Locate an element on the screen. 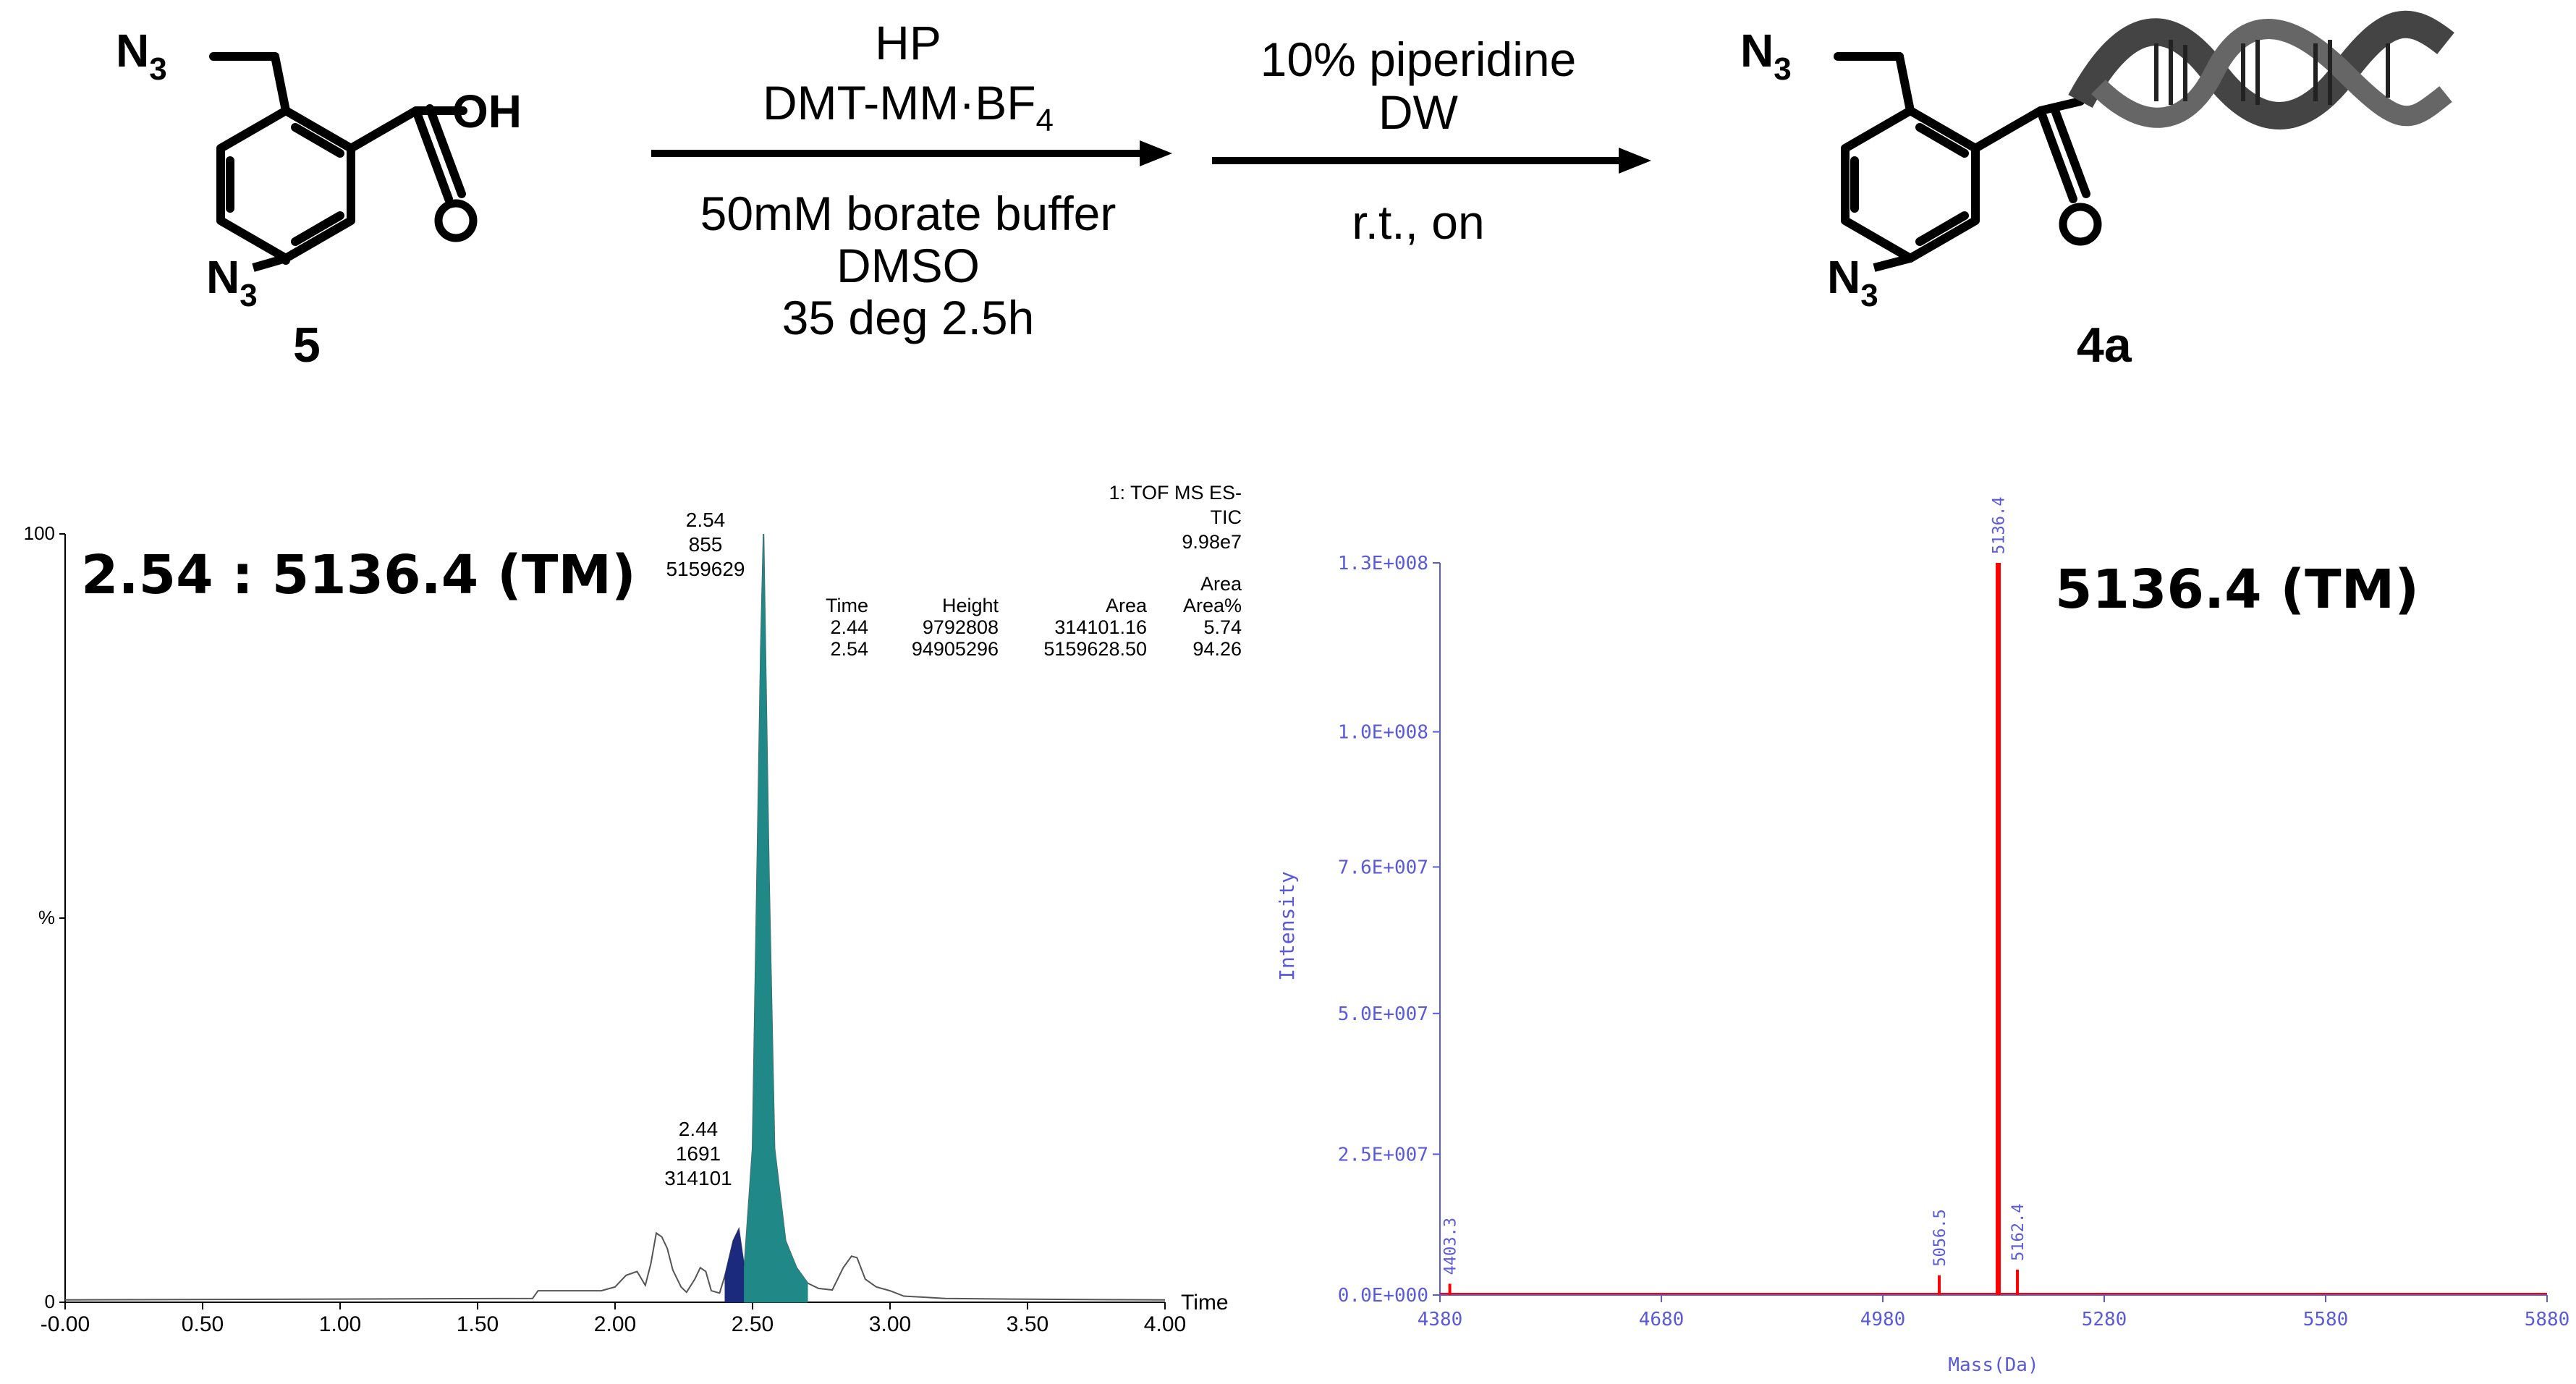 This screenshot has height=1384, width=2576. lc-header: 1: TOF MS ES-TIC 9.98e7 is located at coordinates (1175, 517).